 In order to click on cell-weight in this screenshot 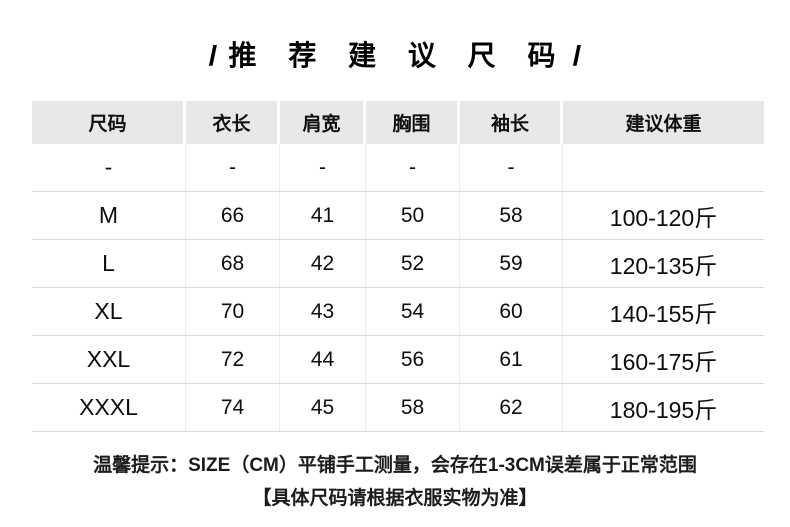, I will do `click(663, 167)`.